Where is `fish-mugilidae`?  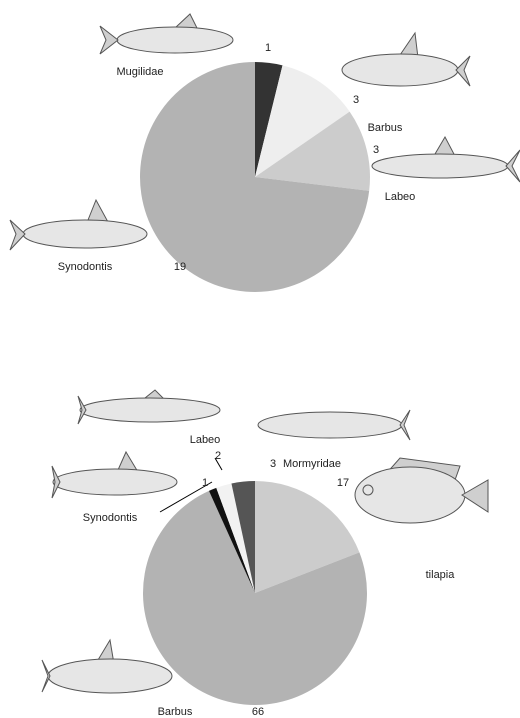 fish-mugilidae is located at coordinates (166, 34).